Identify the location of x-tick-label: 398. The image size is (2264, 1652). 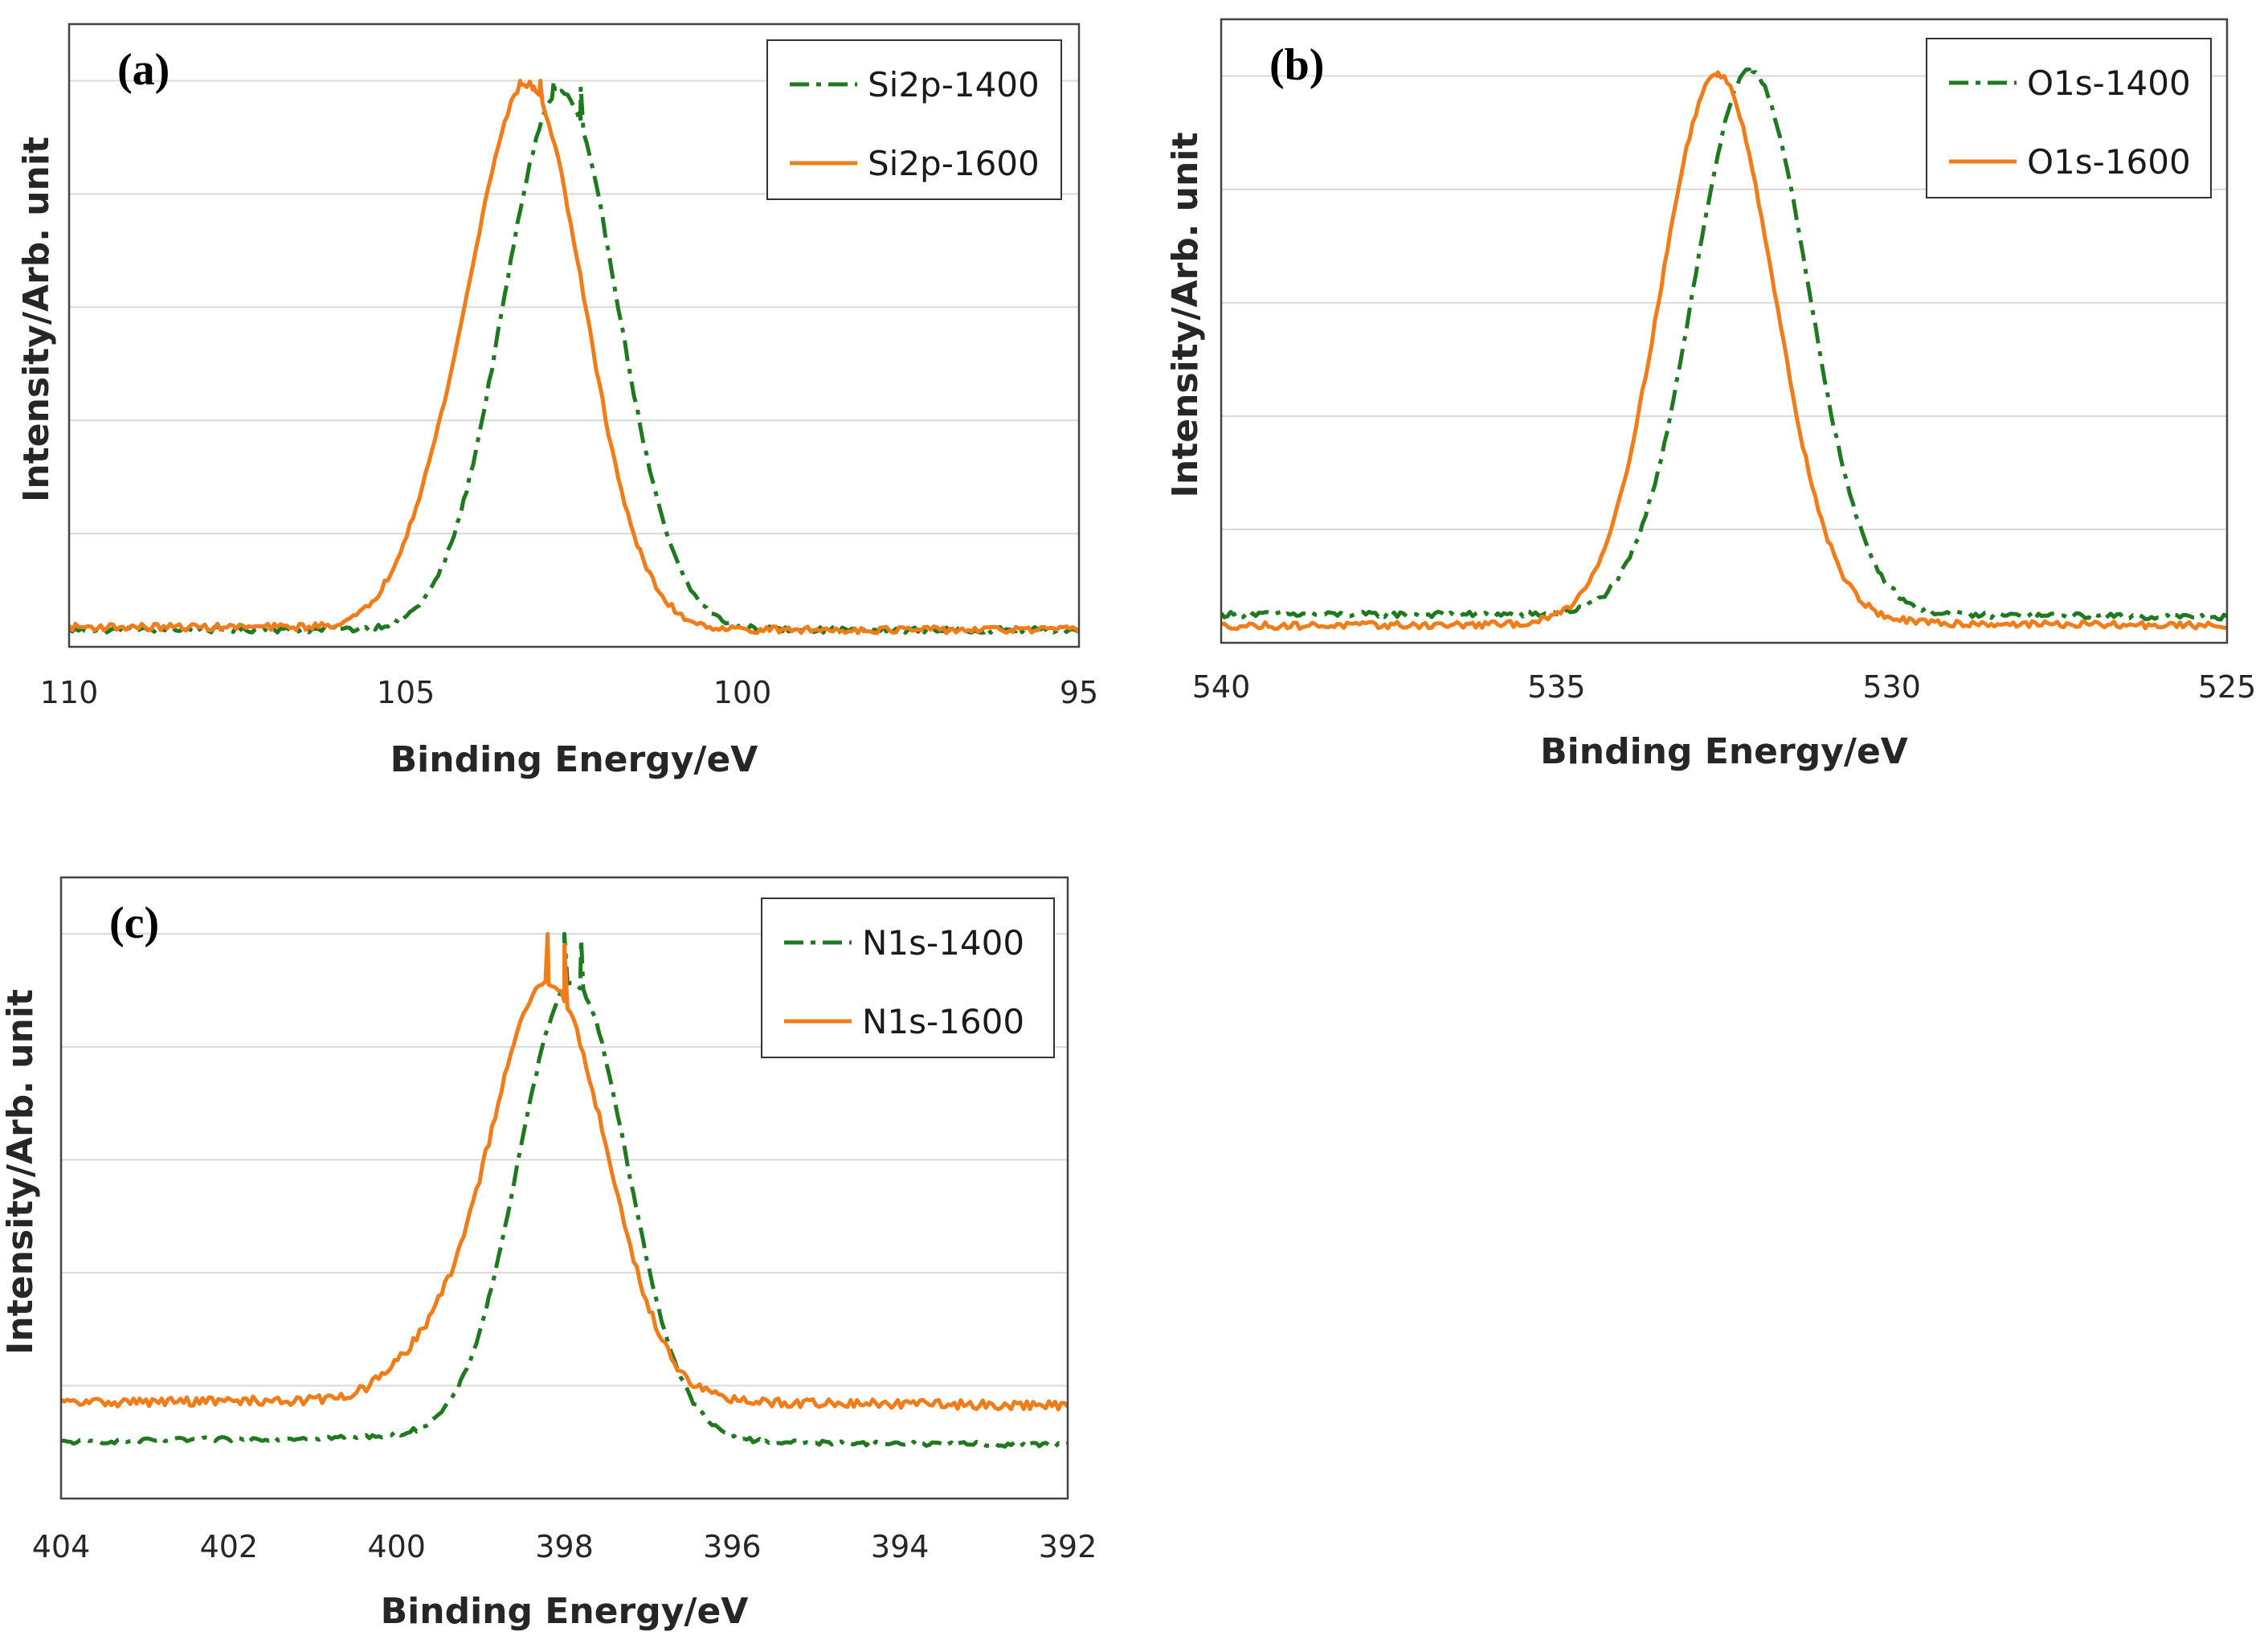
(564, 1547).